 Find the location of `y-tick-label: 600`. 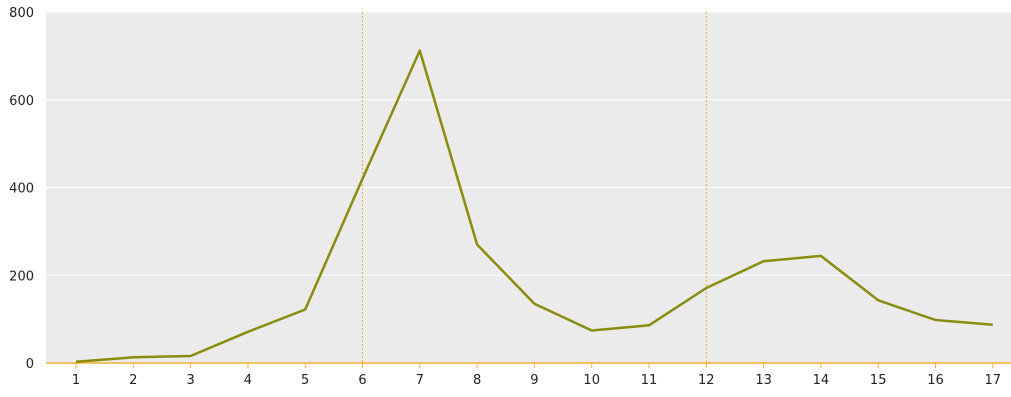

y-tick-label: 600 is located at coordinates (21, 101).